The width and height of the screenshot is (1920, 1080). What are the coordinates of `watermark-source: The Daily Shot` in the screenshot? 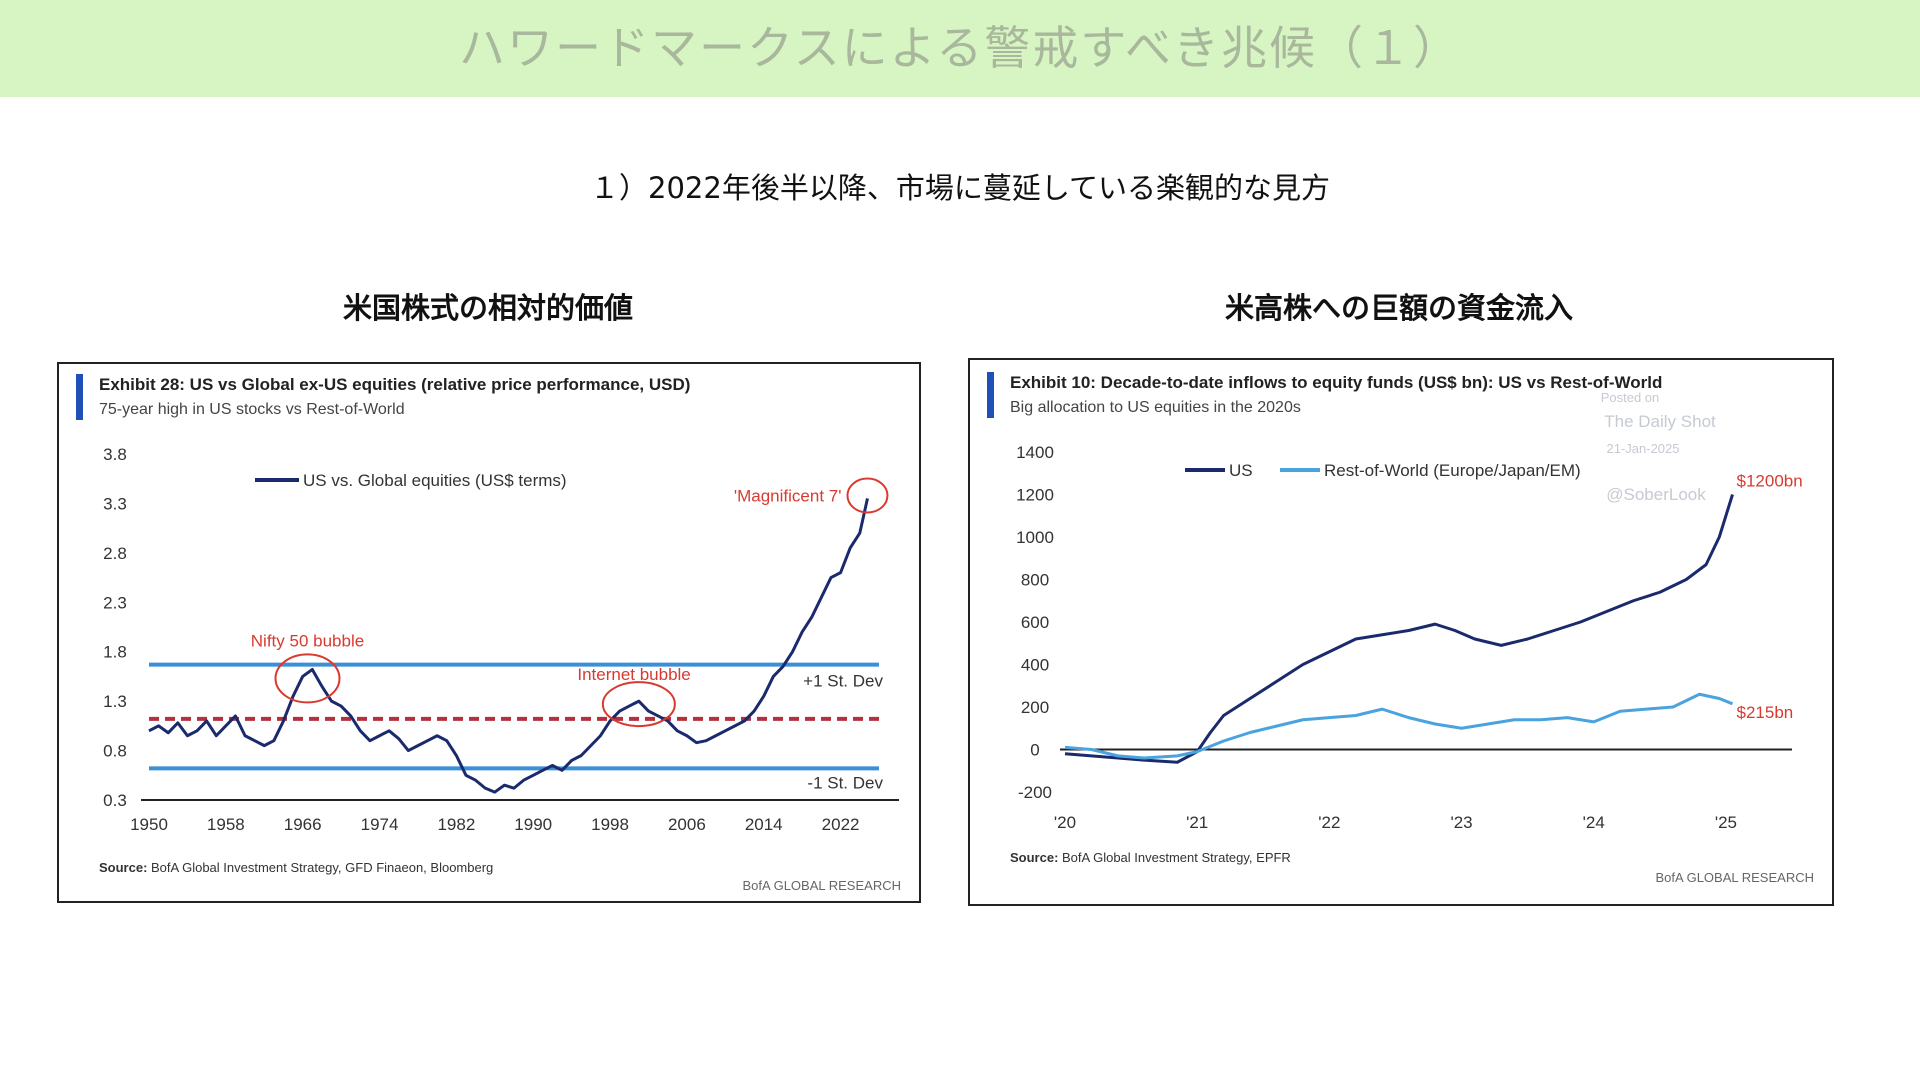 It's located at (1660, 421).